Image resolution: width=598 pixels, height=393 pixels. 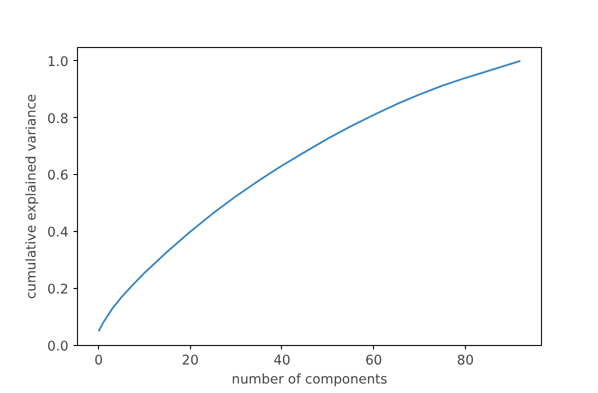 I want to click on x-tick-label: 20, so click(x=190, y=361).